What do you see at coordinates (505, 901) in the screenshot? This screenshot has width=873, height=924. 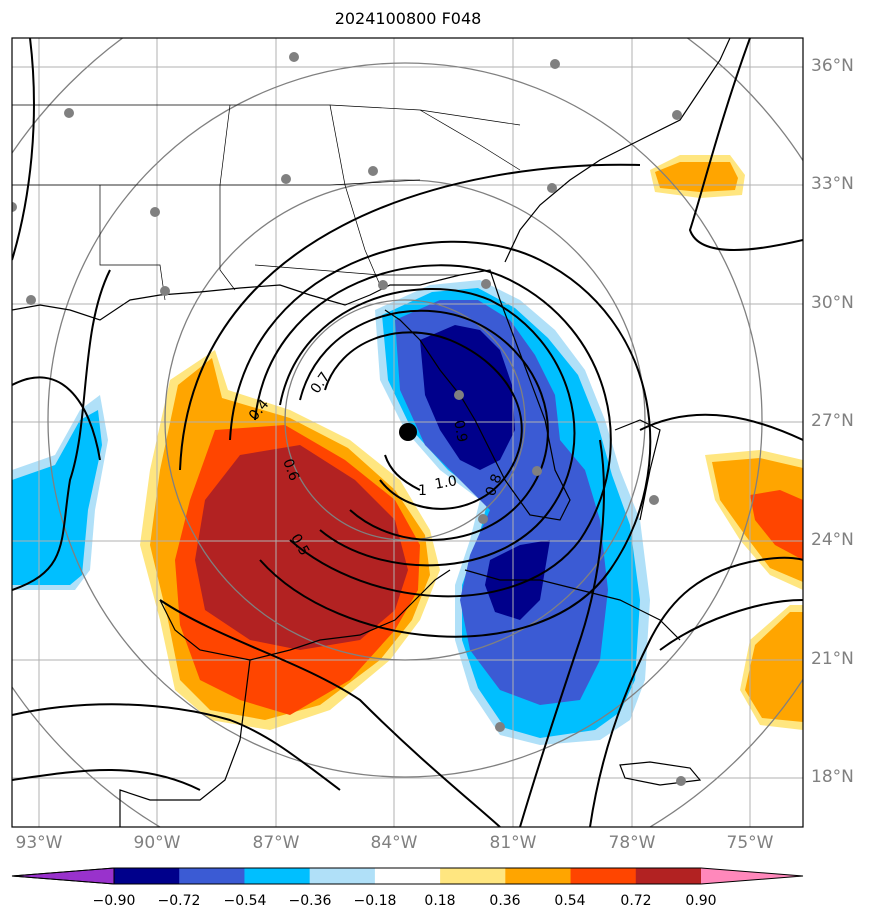 I see `colorbar-tick: 0.36` at bounding box center [505, 901].